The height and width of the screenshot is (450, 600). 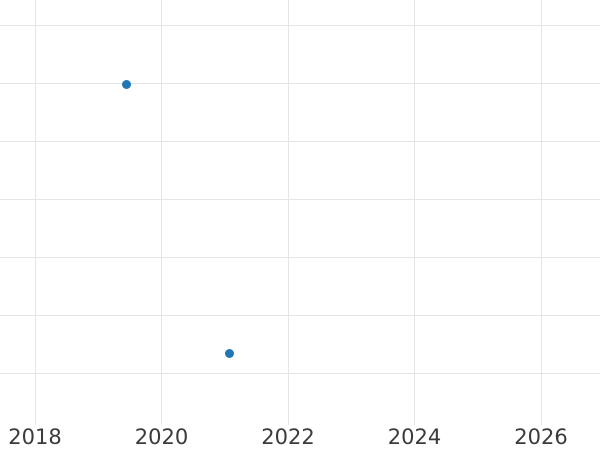 I want to click on x-tick-label: 2026, so click(x=541, y=437).